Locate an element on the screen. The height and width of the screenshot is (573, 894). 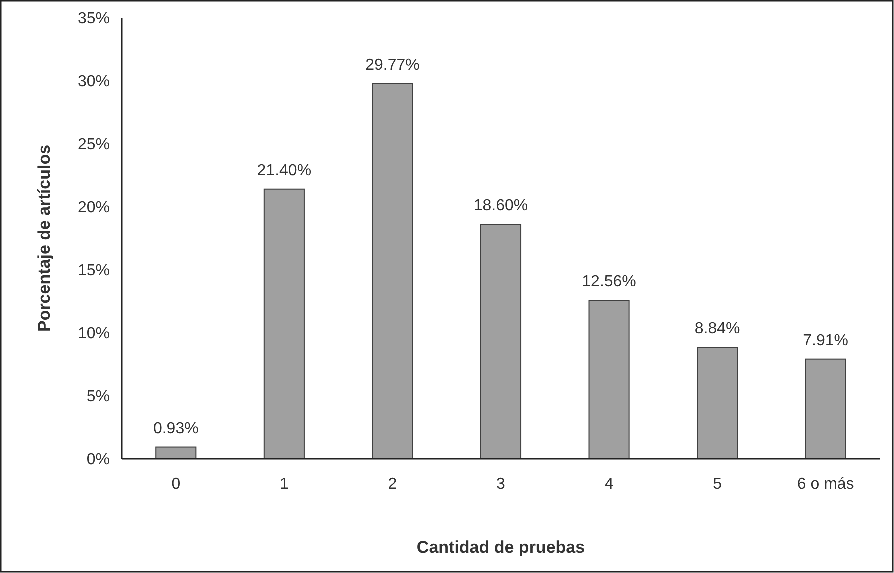
x-tick-label: 0 is located at coordinates (176, 484).